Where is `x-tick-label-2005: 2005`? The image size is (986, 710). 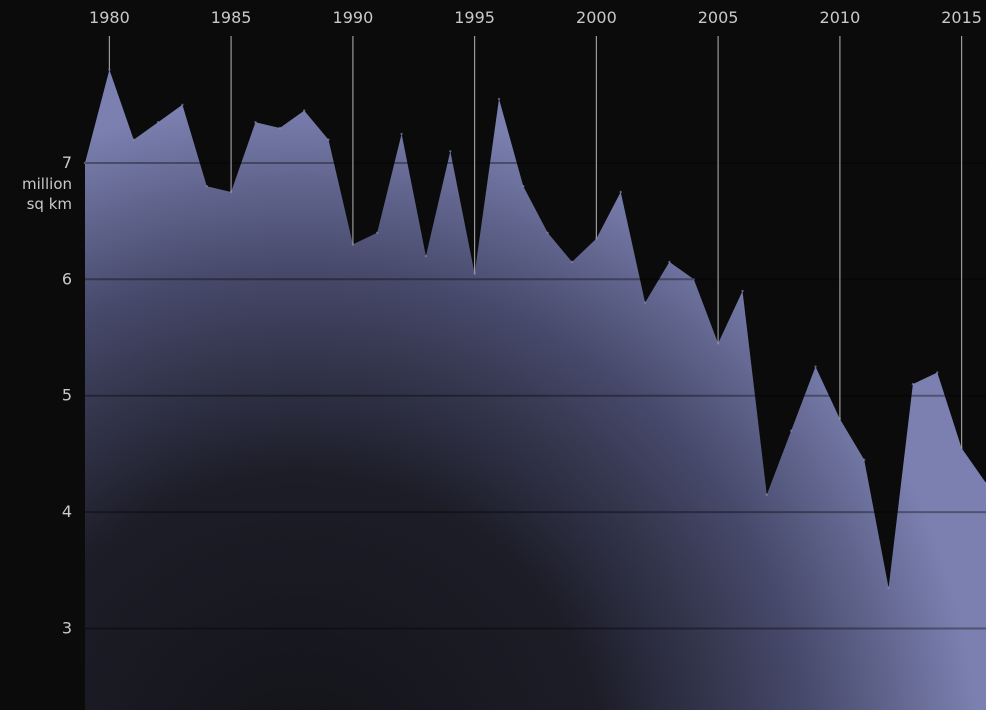 x-tick-label-2005: 2005 is located at coordinates (718, 17).